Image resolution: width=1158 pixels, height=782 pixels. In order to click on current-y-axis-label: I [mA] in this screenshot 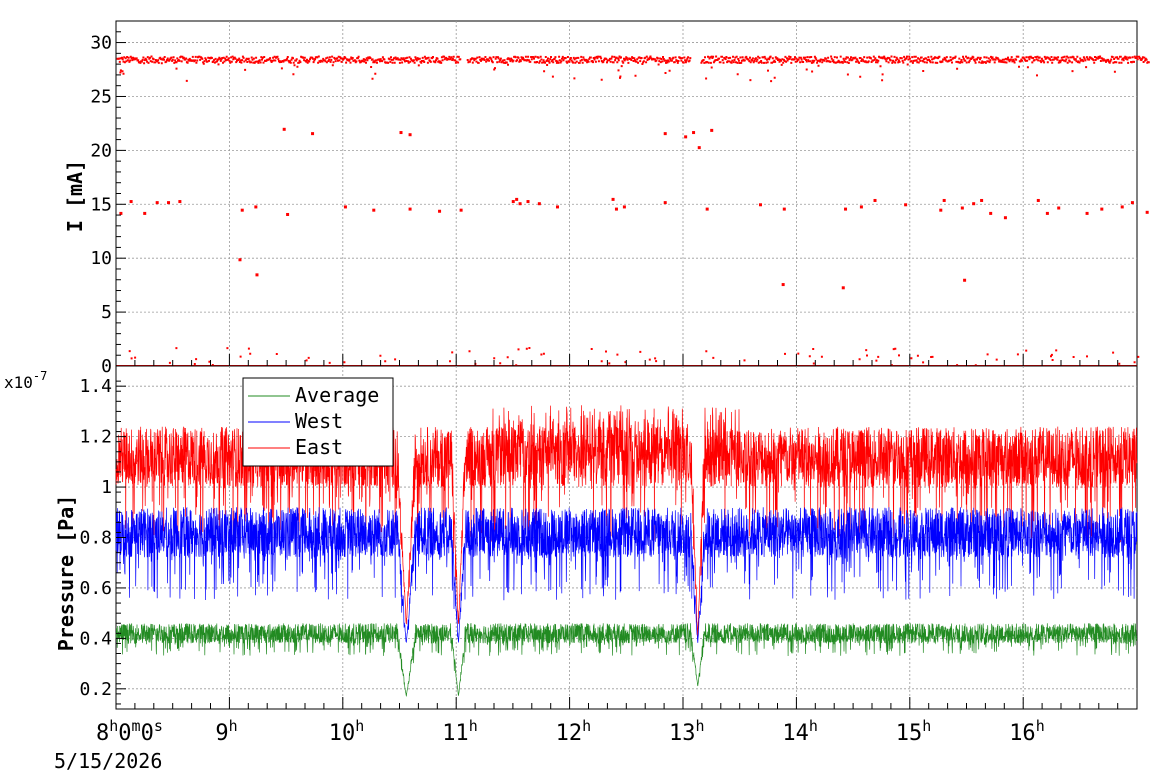, I will do `click(75, 196)`.